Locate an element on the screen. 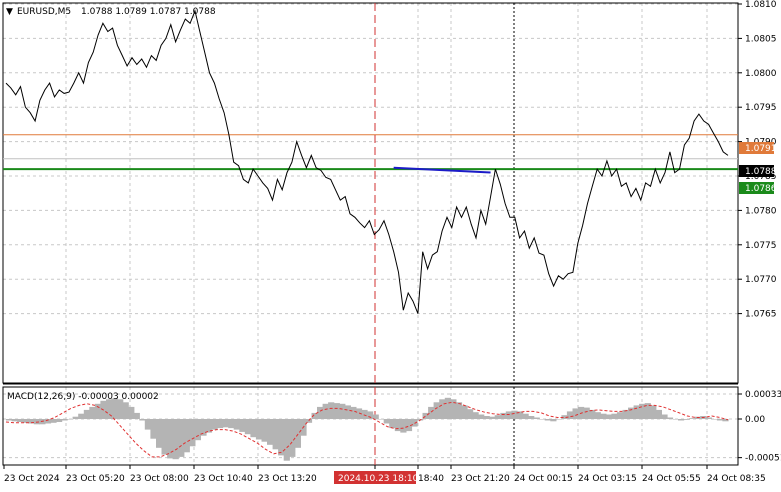  time-tick-label: 23 Oct 05:20 is located at coordinates (95, 479).